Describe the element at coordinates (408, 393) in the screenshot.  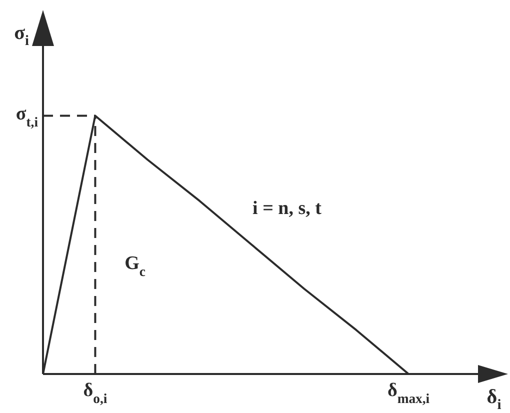
I see `x-tick-label: δ$_{max,i}$` at that location.